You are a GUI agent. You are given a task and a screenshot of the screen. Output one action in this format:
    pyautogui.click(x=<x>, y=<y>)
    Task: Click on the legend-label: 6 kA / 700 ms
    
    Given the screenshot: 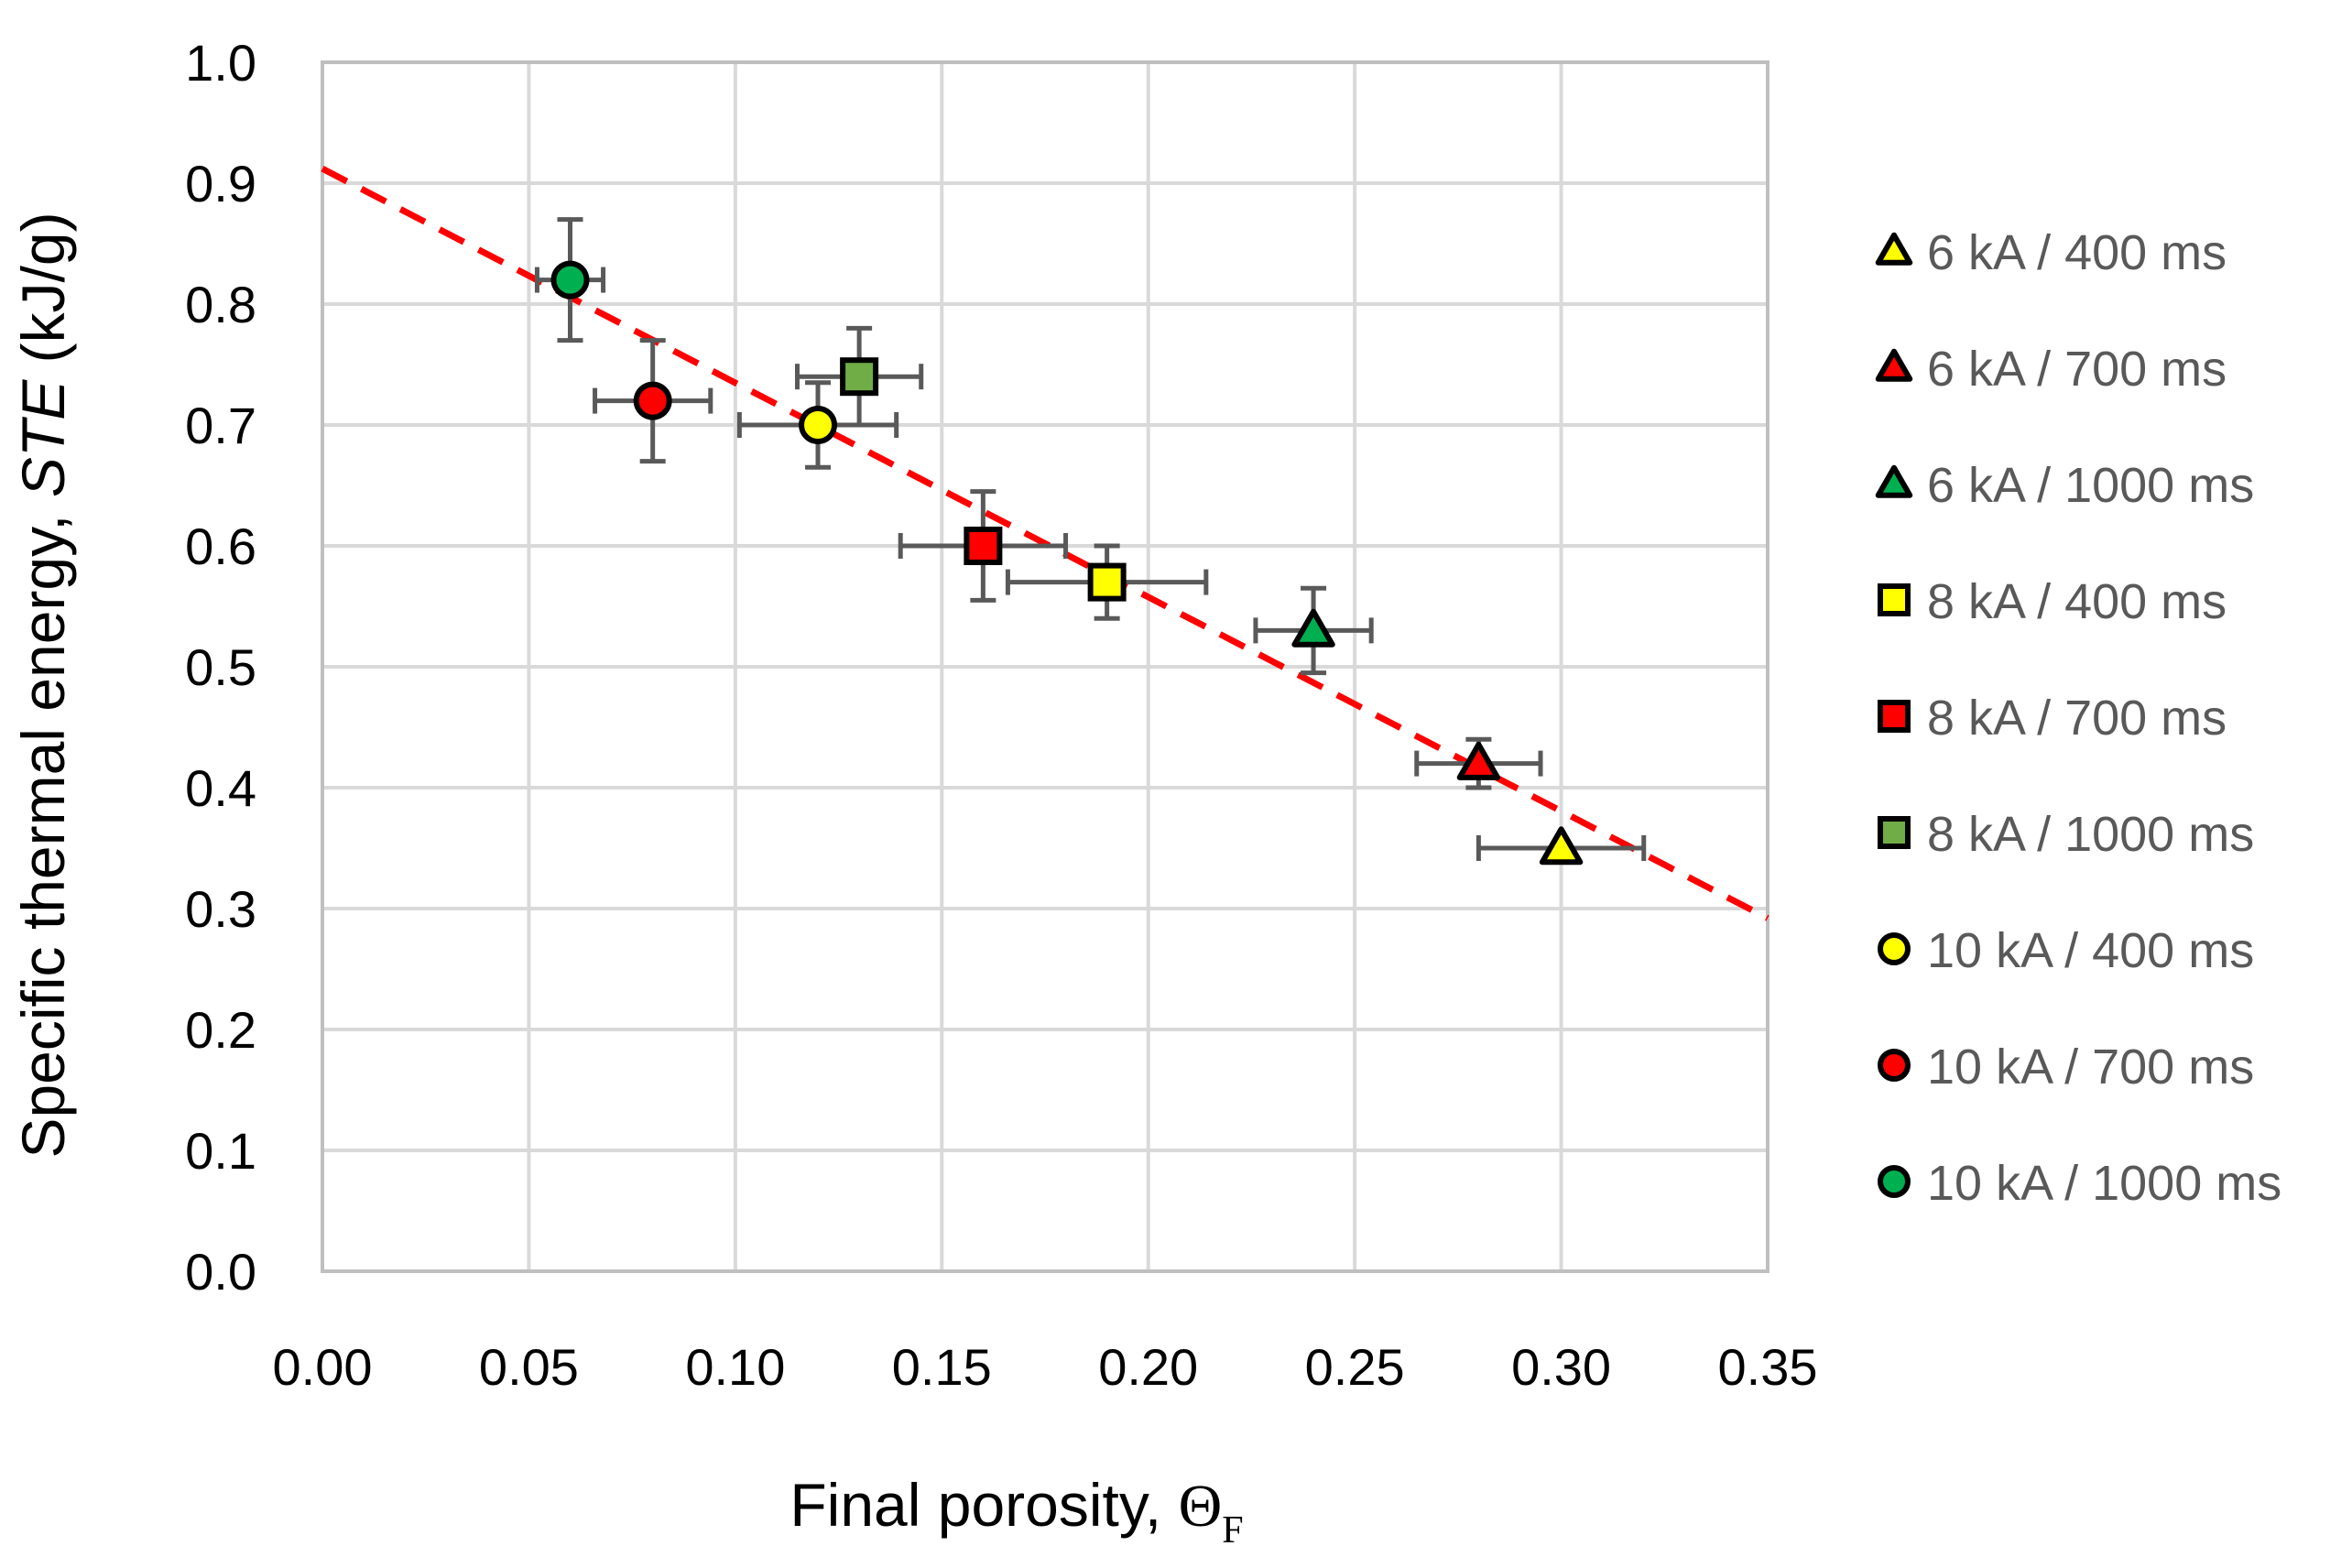 What is the action you would take?
    pyautogui.click(x=2077, y=369)
    